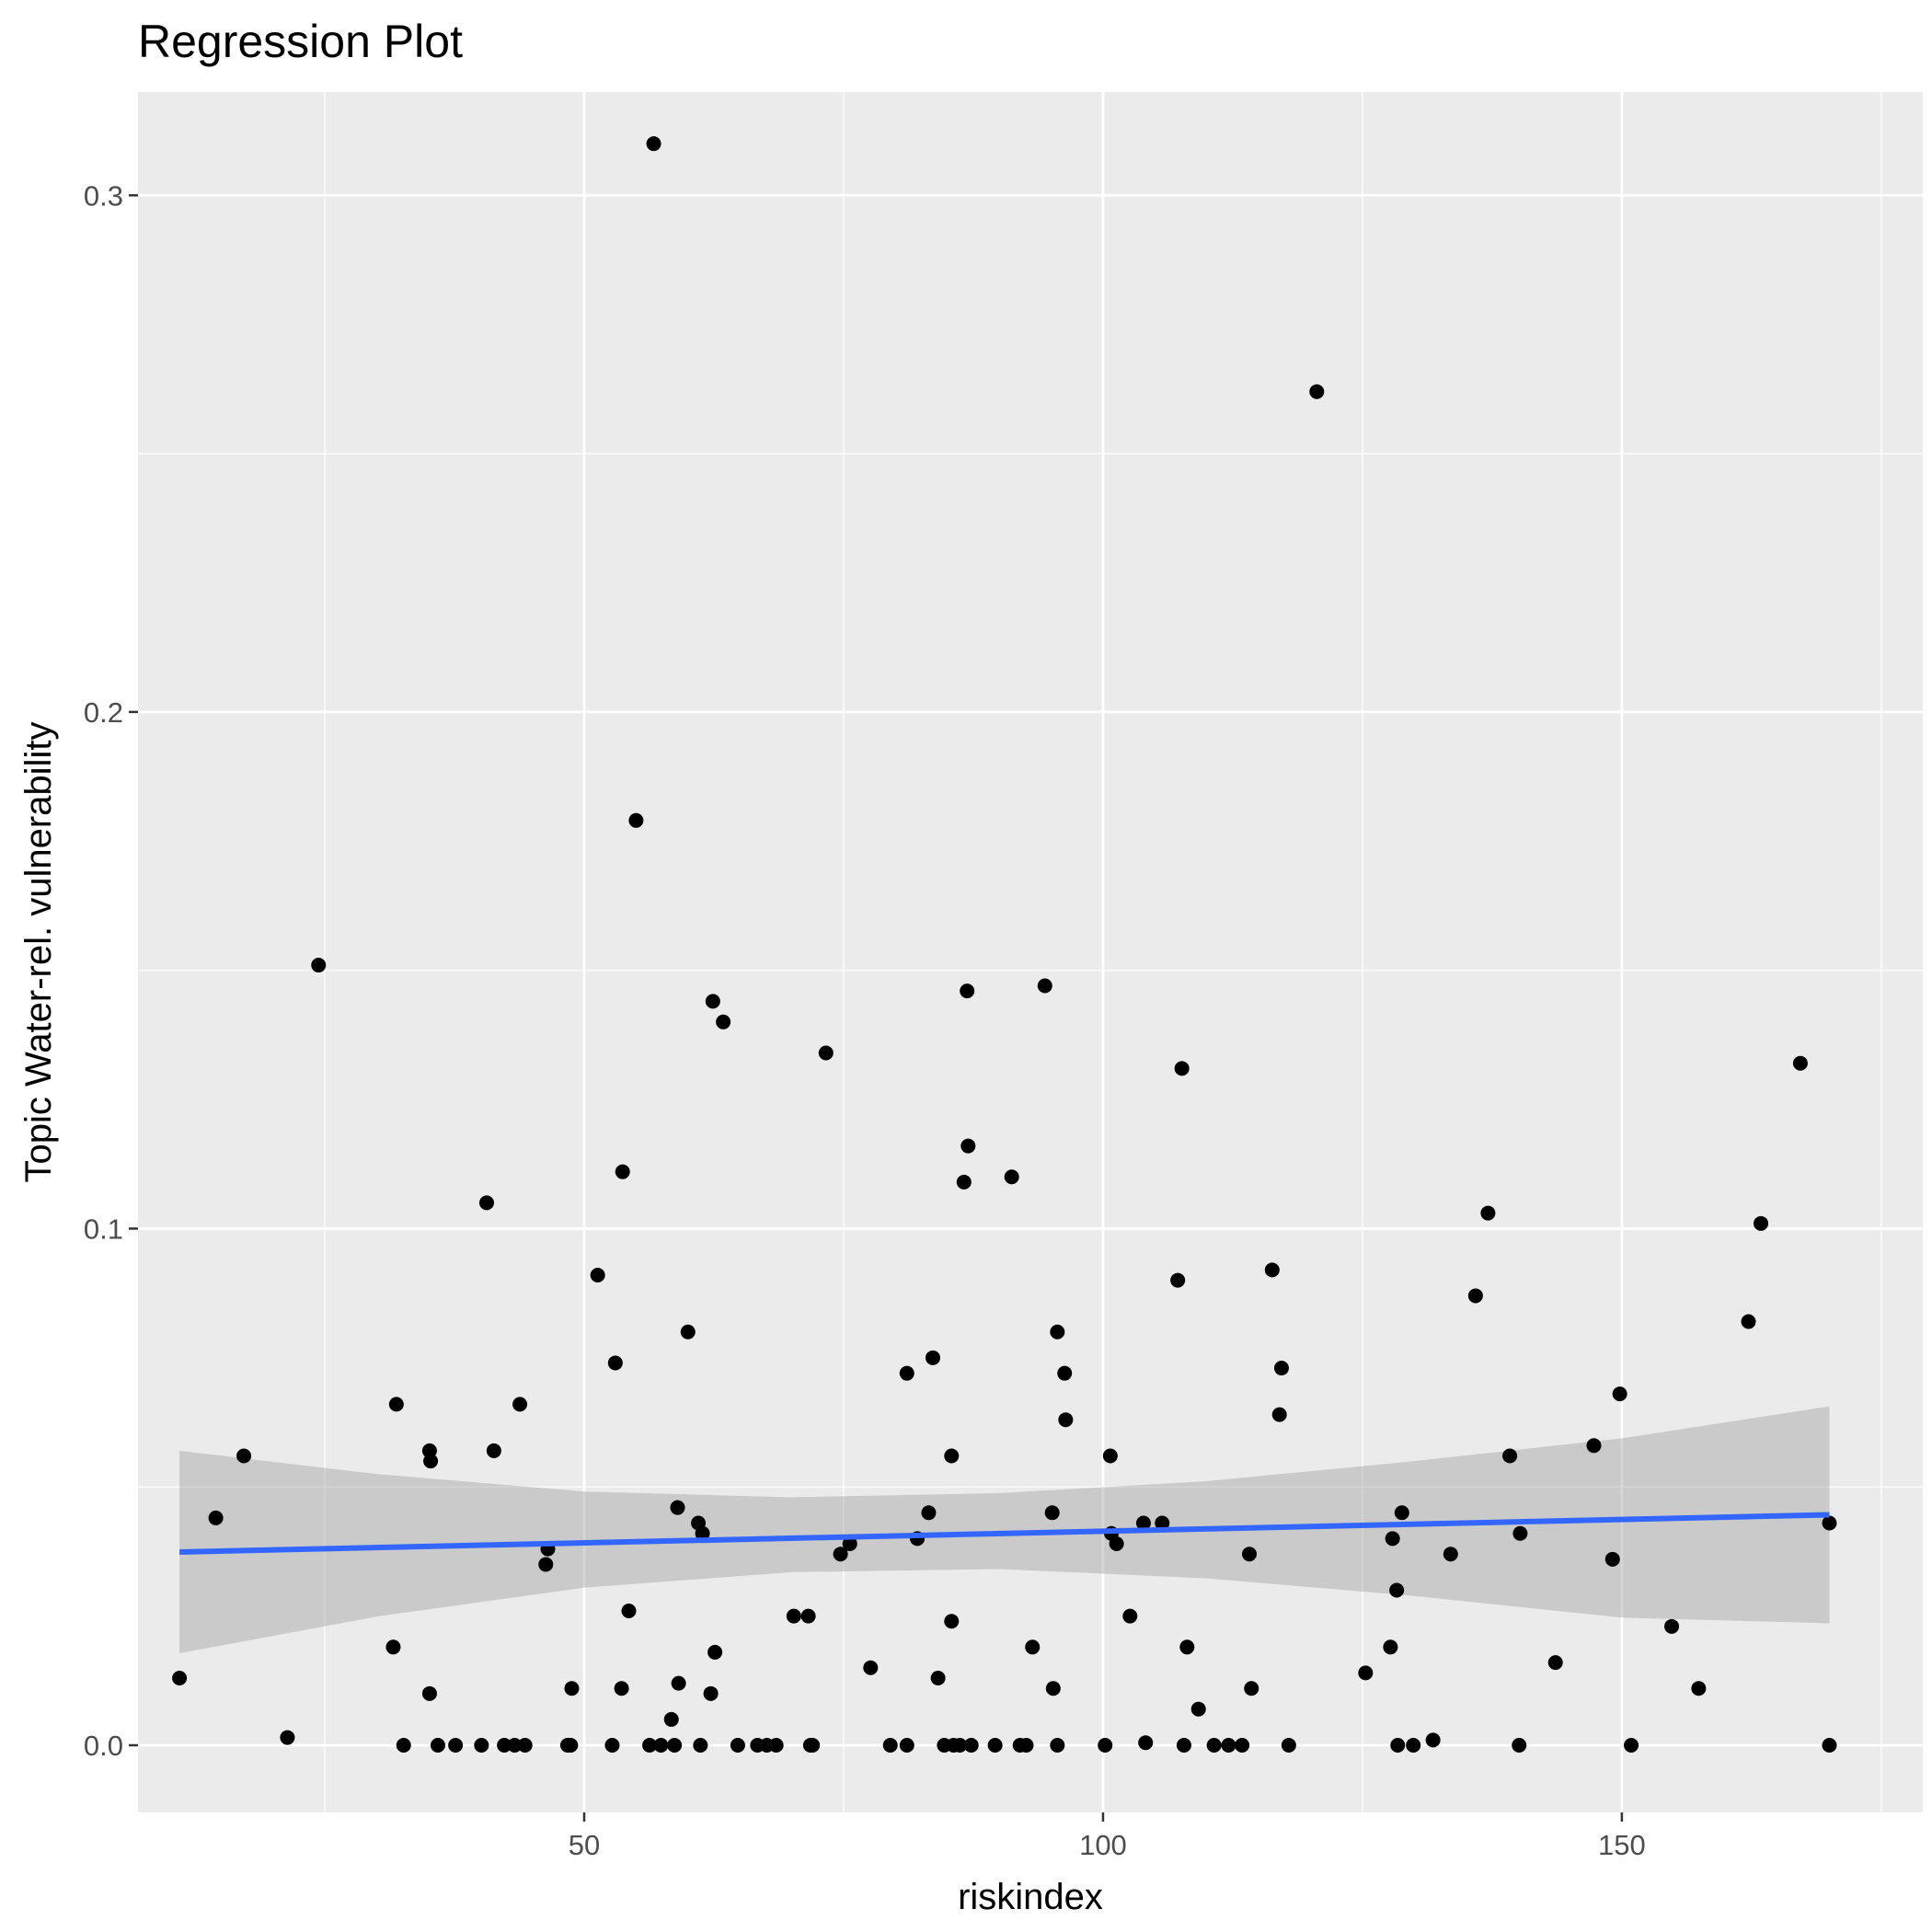  What do you see at coordinates (38, 952) in the screenshot?
I see `y-axis-title: Topic Water-rel. vulnerability` at bounding box center [38, 952].